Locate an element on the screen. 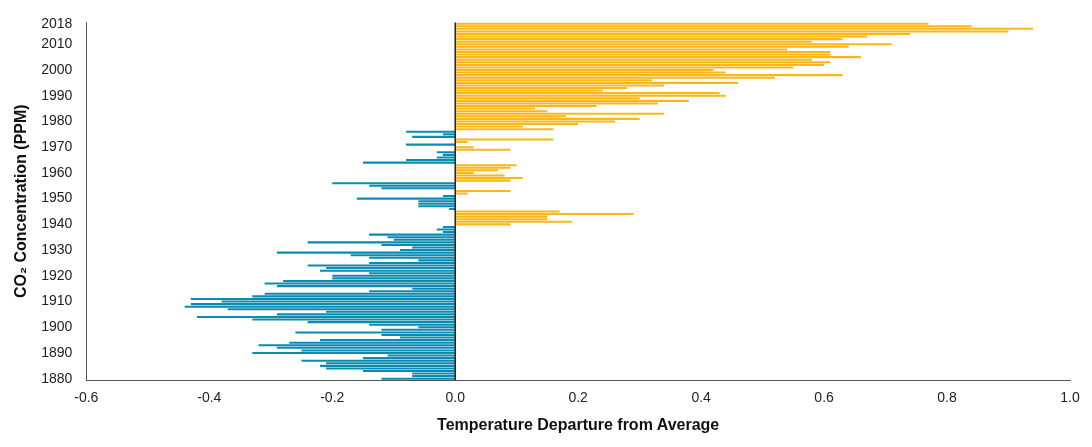  y-tick-label: 2018 is located at coordinates (57, 22).